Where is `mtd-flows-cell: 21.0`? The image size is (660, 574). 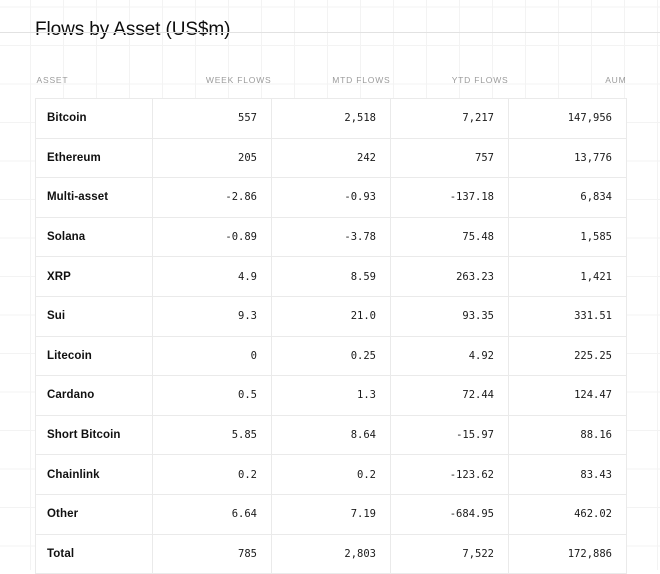 mtd-flows-cell: 21.0 is located at coordinates (331, 316).